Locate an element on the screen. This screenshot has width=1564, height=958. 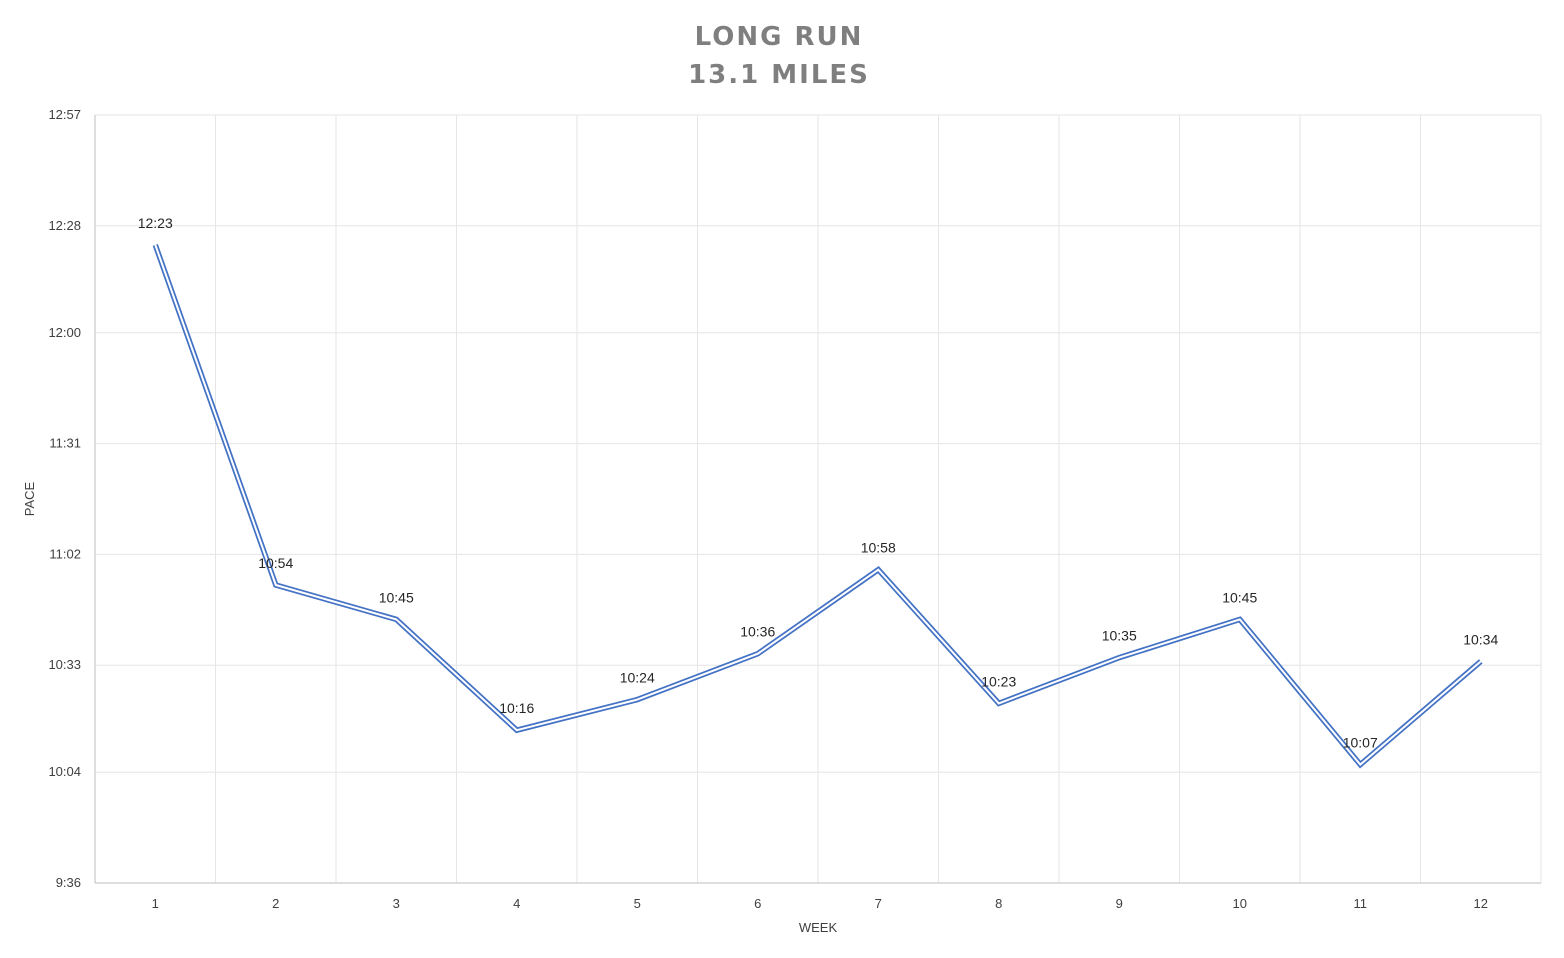
y-tick-label: 12:57 is located at coordinates (64, 114).